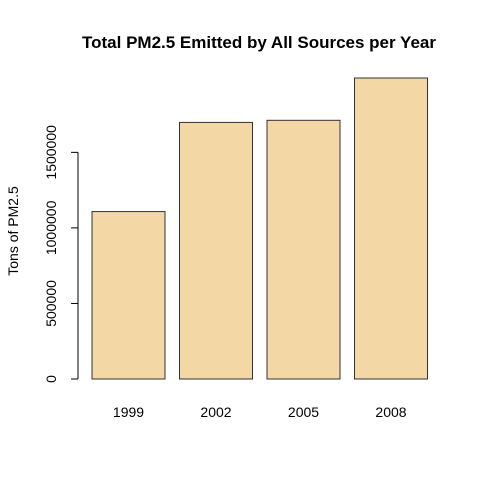  Describe the element at coordinates (390, 412) in the screenshot. I see `x-tick-label: 2008` at that location.